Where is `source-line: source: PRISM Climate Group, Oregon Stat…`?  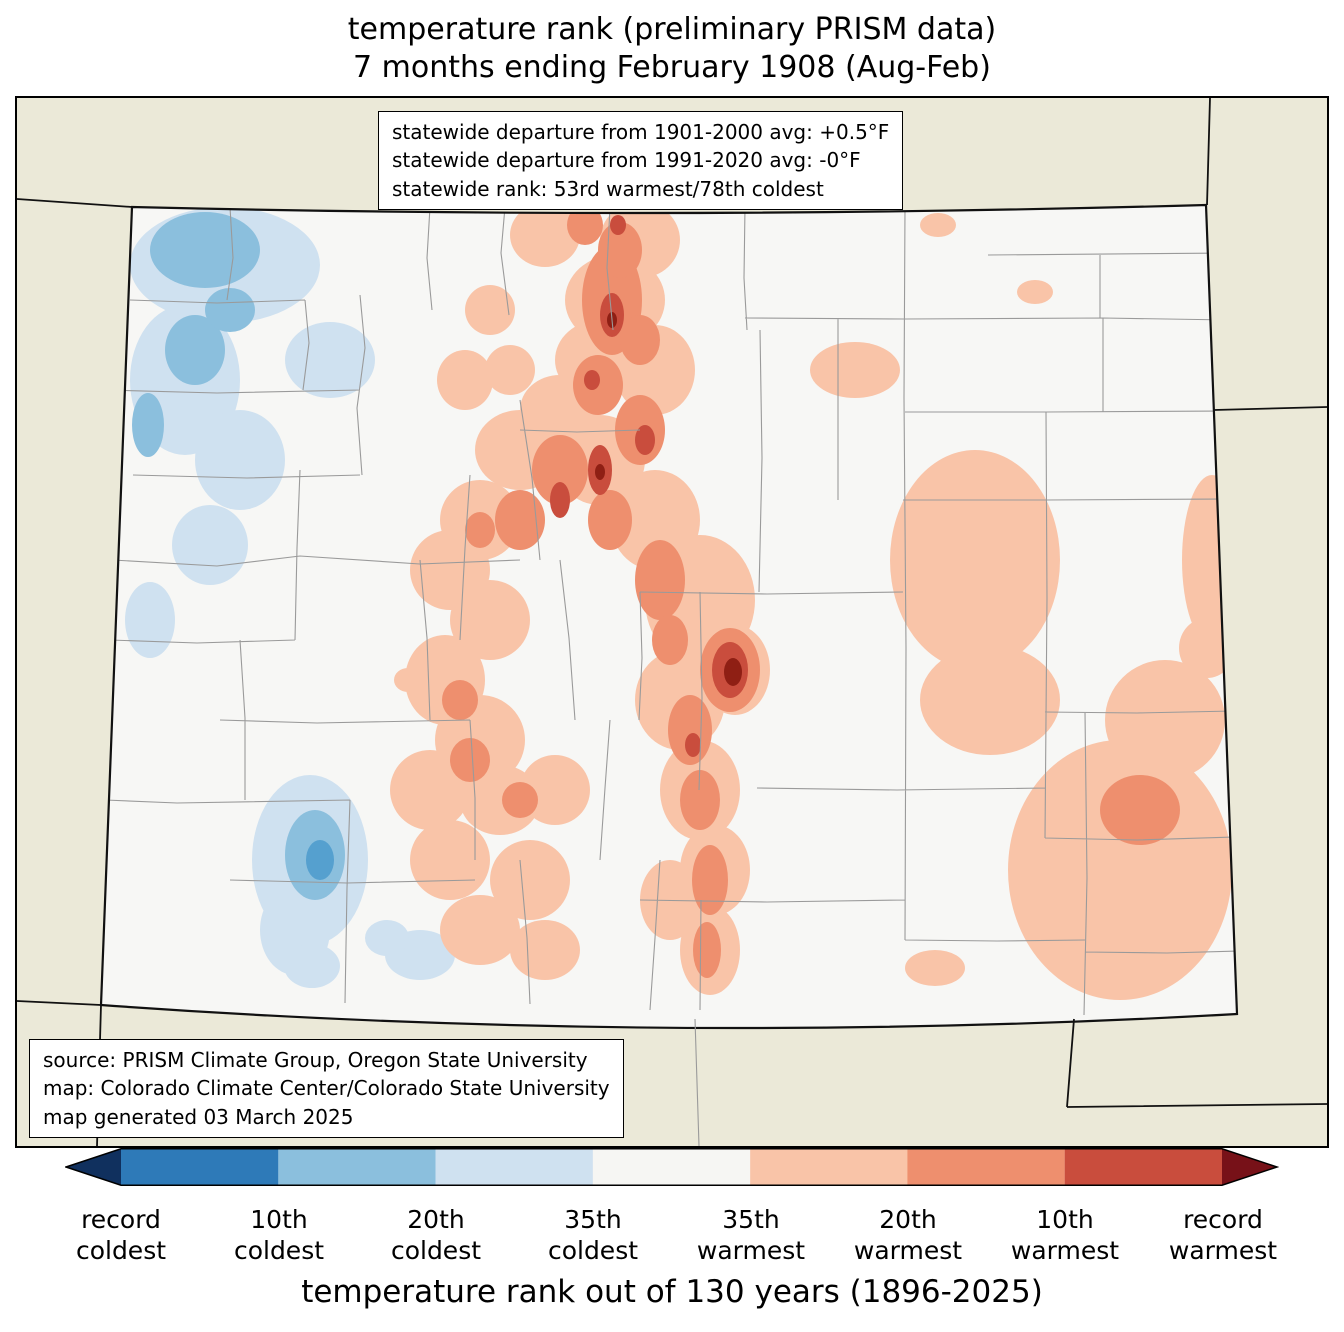
source-line: source: PRISM Climate Group, Oregon Stat… is located at coordinates (315, 1060).